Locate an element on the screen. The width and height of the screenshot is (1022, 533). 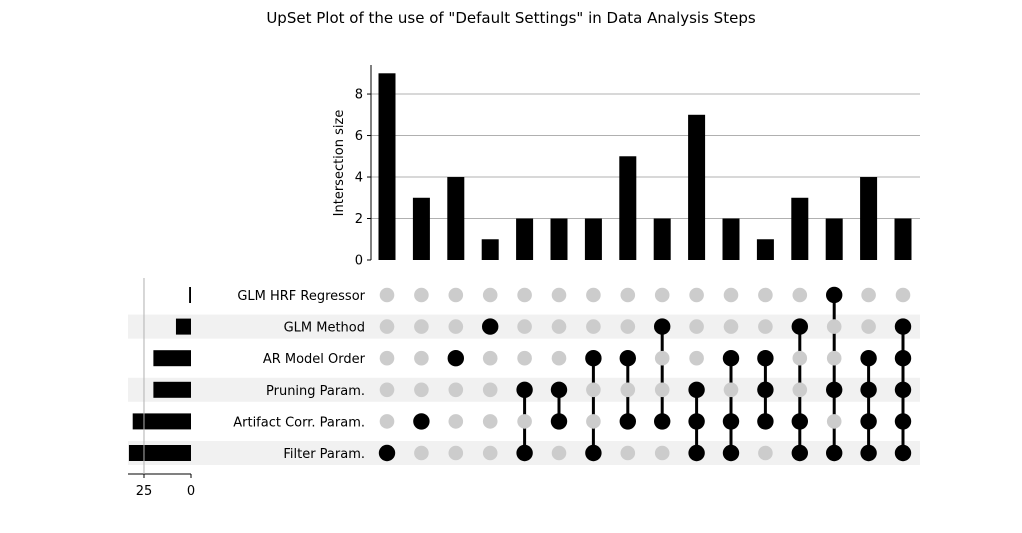
set-label: Filter Param. is located at coordinates (324, 454).